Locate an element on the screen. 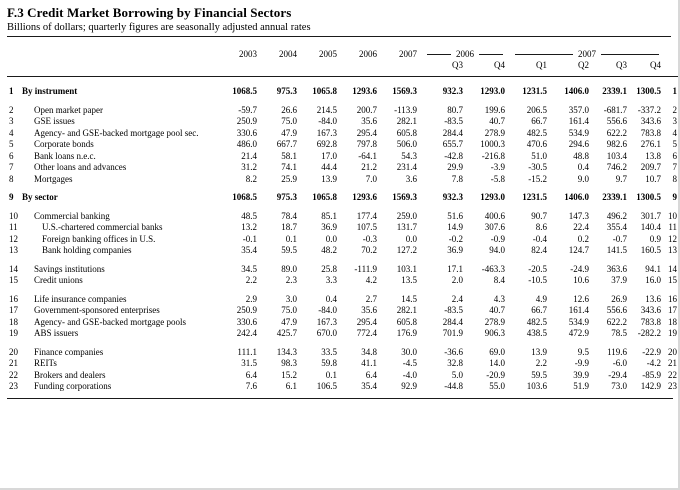 This screenshot has width=680, height=490. value-cell: 40.7 is located at coordinates (497, 310).